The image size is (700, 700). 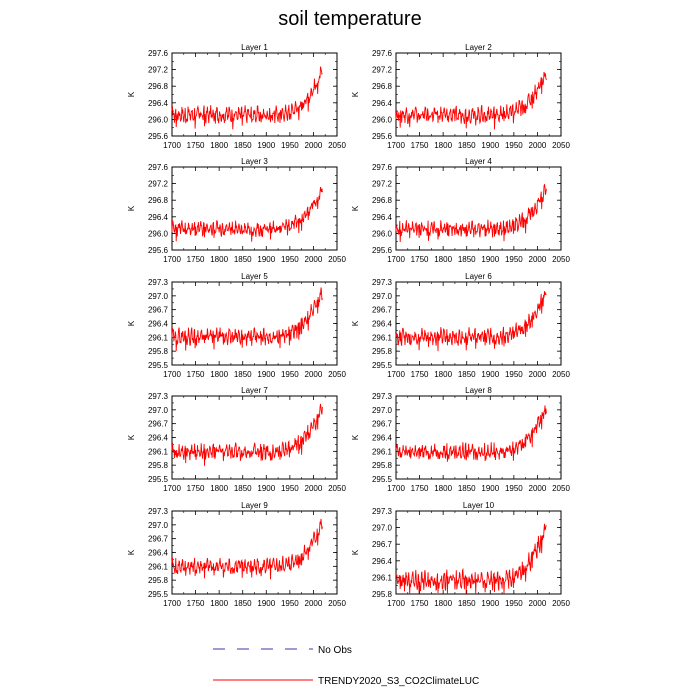 I want to click on y-tick-label: 296.0, so click(x=158, y=119).